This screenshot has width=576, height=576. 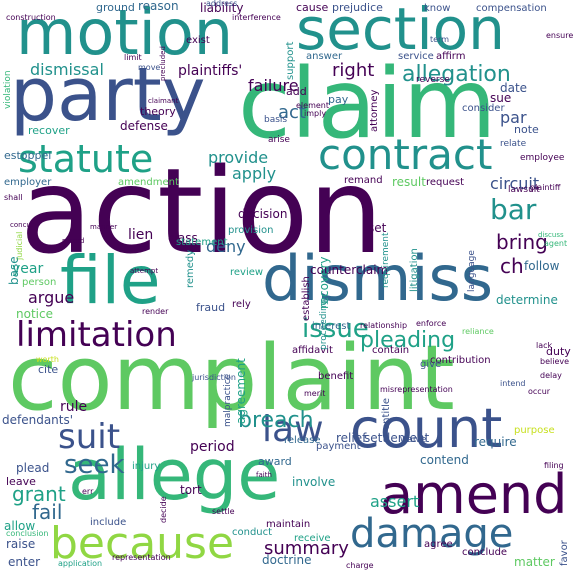 I want to click on word-purpose: purpose, so click(x=534, y=430).